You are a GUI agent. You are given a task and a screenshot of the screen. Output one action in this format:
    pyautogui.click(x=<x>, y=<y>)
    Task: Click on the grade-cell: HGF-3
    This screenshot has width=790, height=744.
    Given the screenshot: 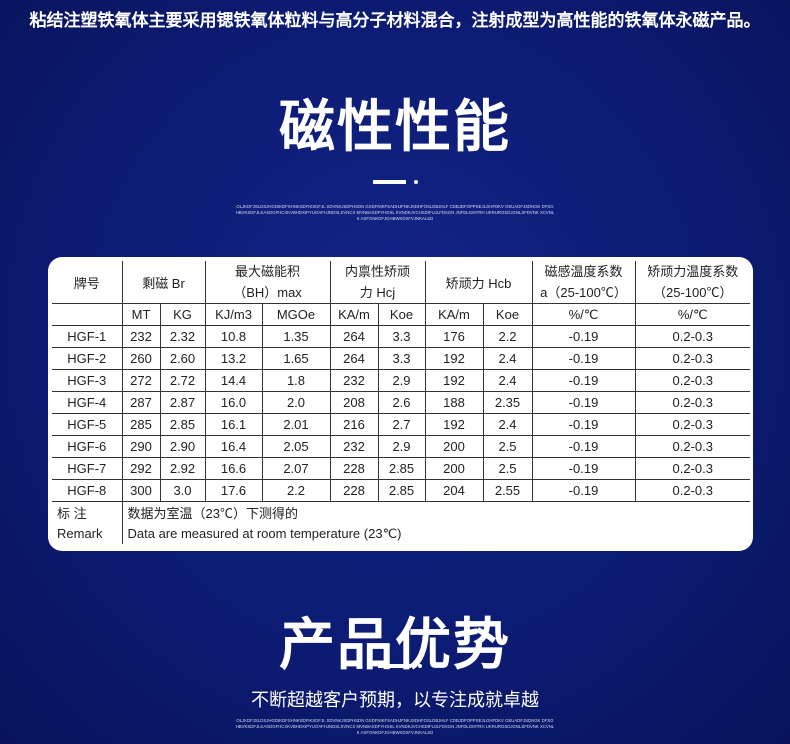 What is the action you would take?
    pyautogui.click(x=87, y=380)
    